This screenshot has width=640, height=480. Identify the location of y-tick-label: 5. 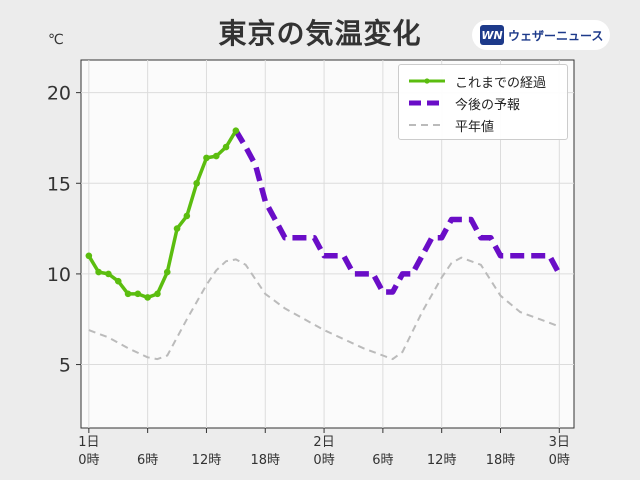
(65, 366).